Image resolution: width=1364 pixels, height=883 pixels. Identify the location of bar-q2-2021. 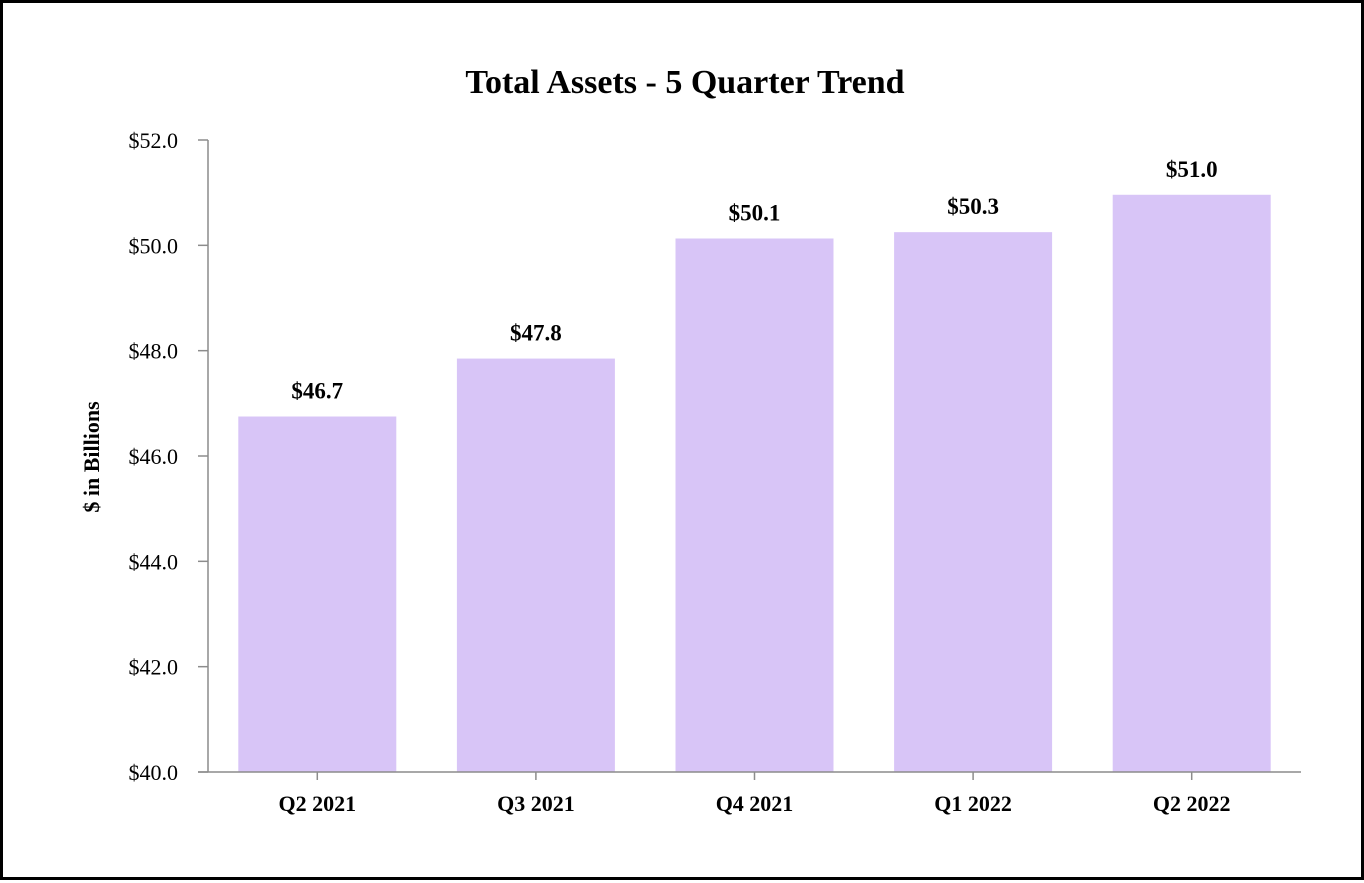
(317, 594).